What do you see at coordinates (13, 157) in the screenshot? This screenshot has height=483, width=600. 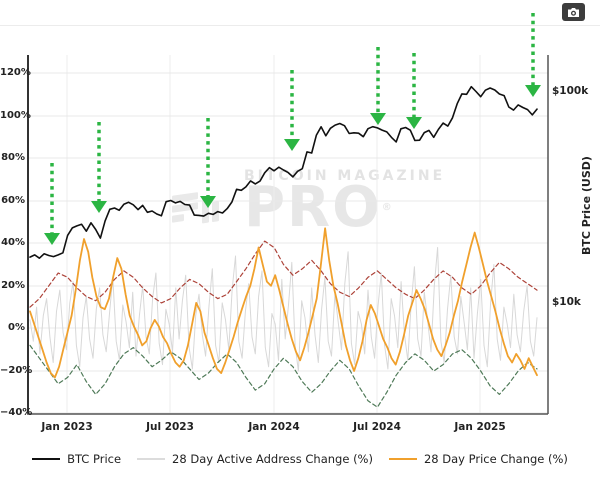 I see `y-left-tick: 80%` at bounding box center [13, 157].